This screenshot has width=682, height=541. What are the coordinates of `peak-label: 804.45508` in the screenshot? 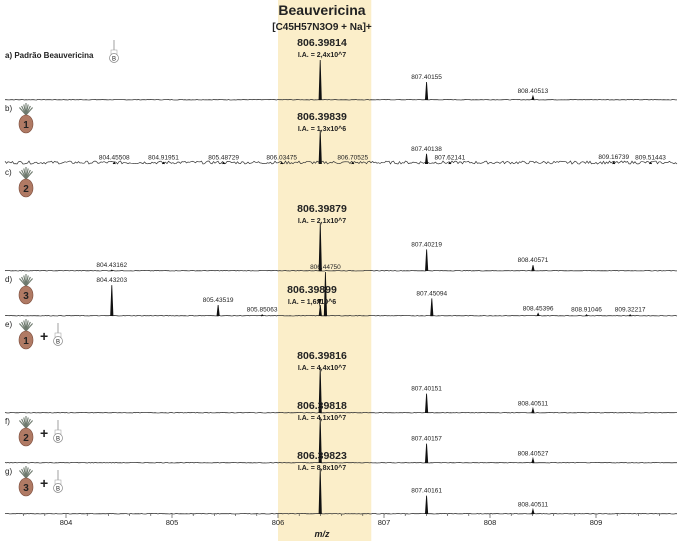 It's located at (114, 157).